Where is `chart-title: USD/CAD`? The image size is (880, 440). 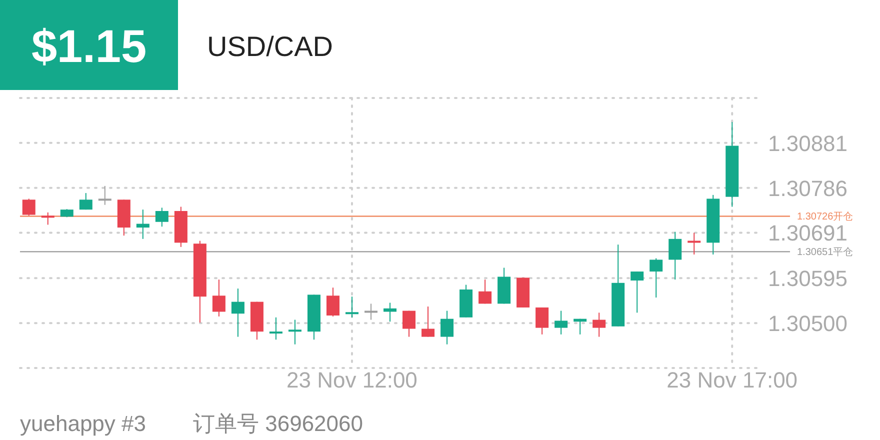 chart-title: USD/CAD is located at coordinates (270, 46).